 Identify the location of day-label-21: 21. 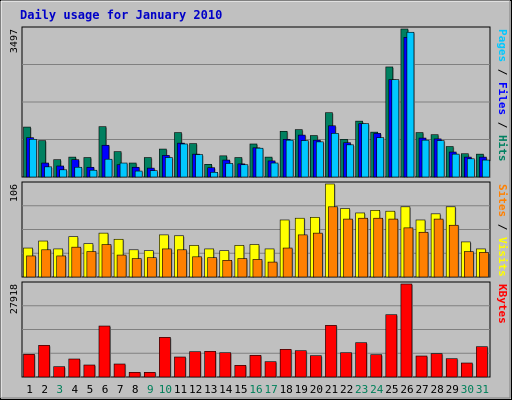
(331, 389).